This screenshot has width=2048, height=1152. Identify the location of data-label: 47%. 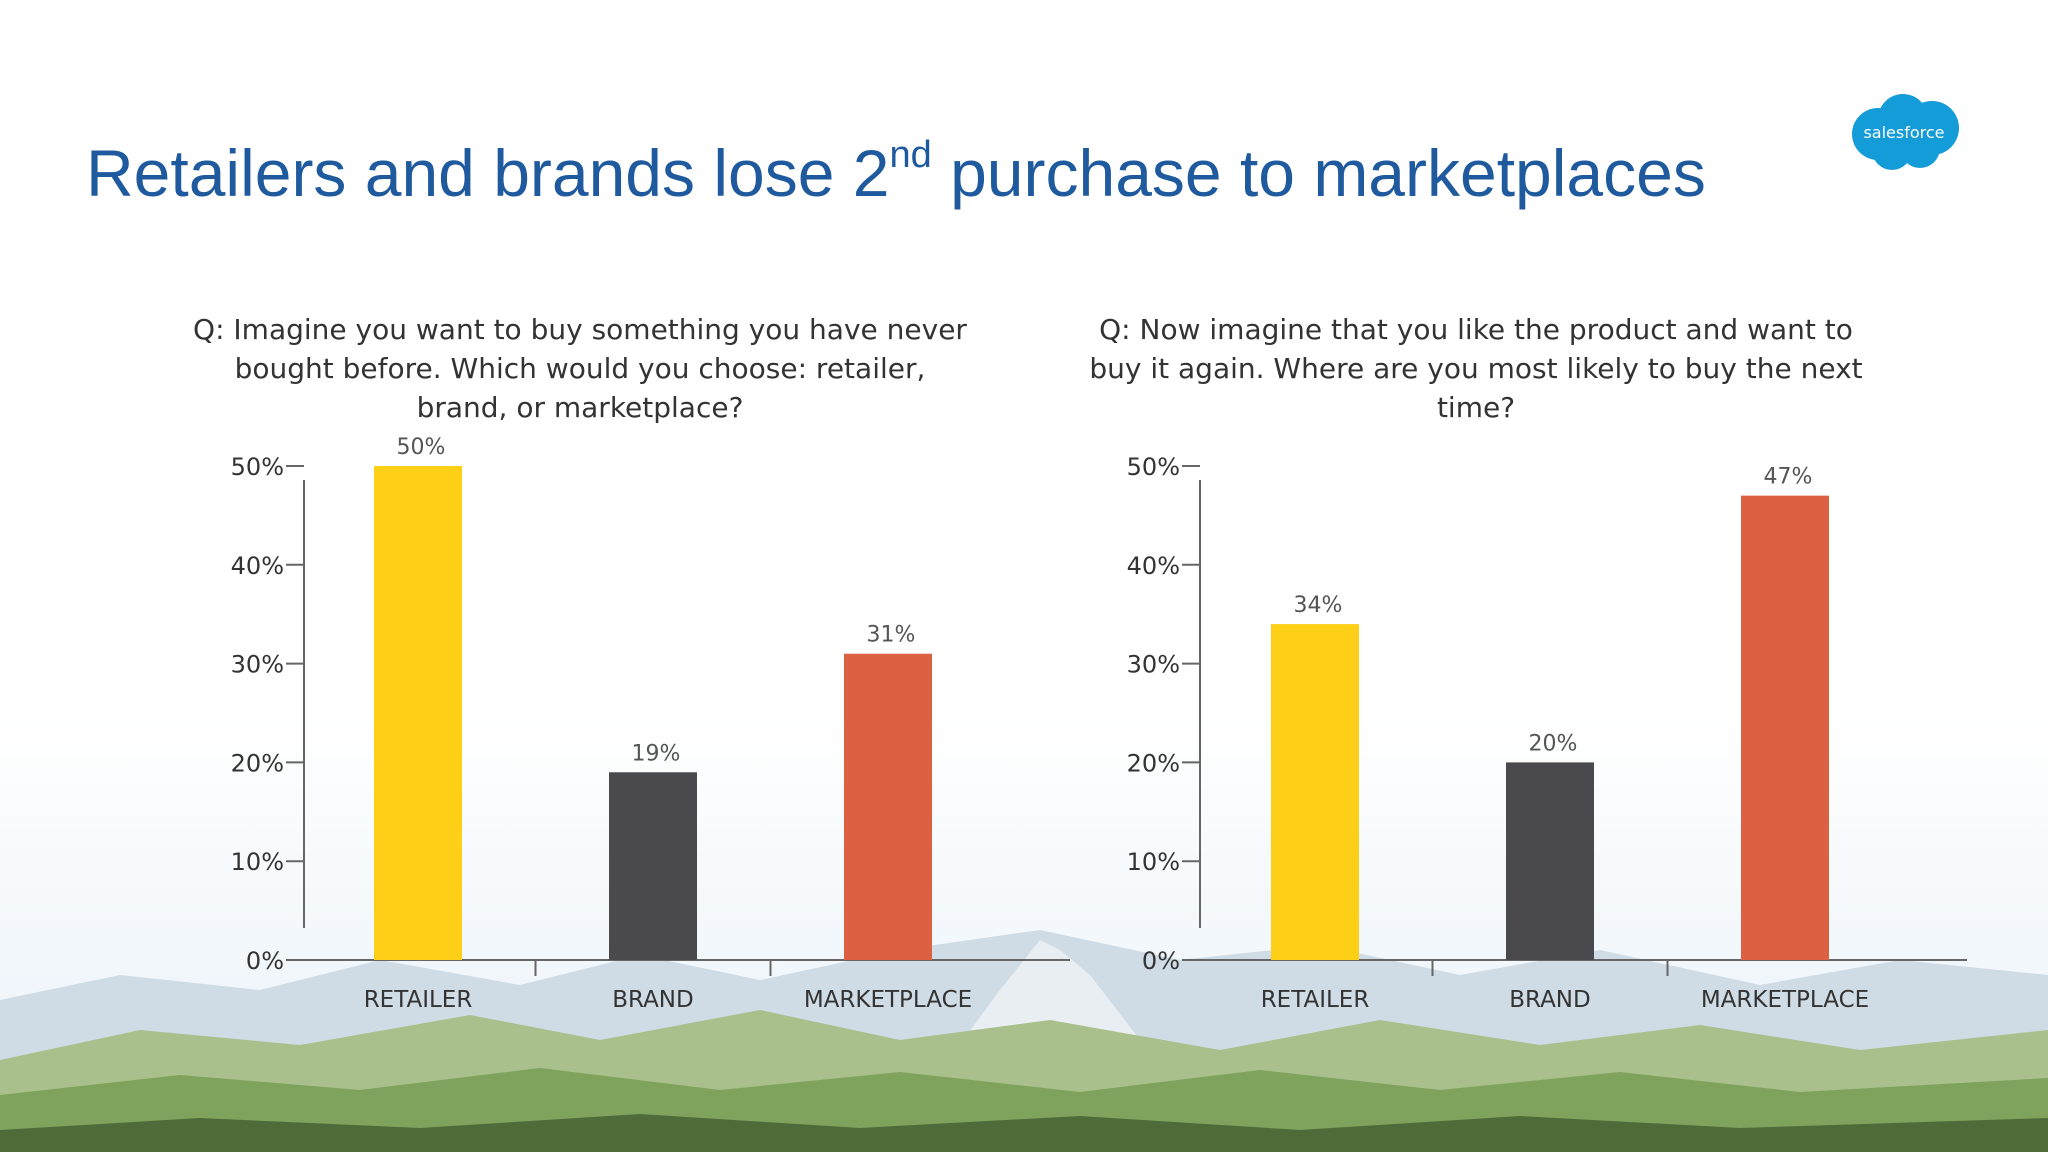
(1788, 477).